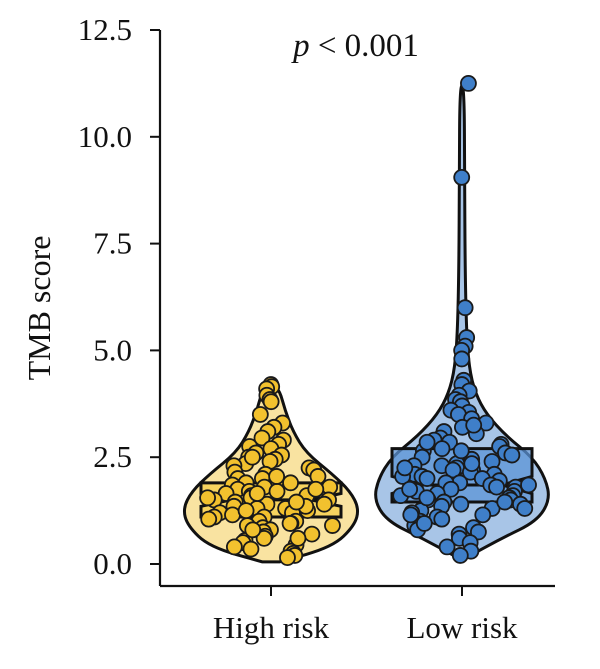  I want to click on group-high-risk, so click(271, 471).